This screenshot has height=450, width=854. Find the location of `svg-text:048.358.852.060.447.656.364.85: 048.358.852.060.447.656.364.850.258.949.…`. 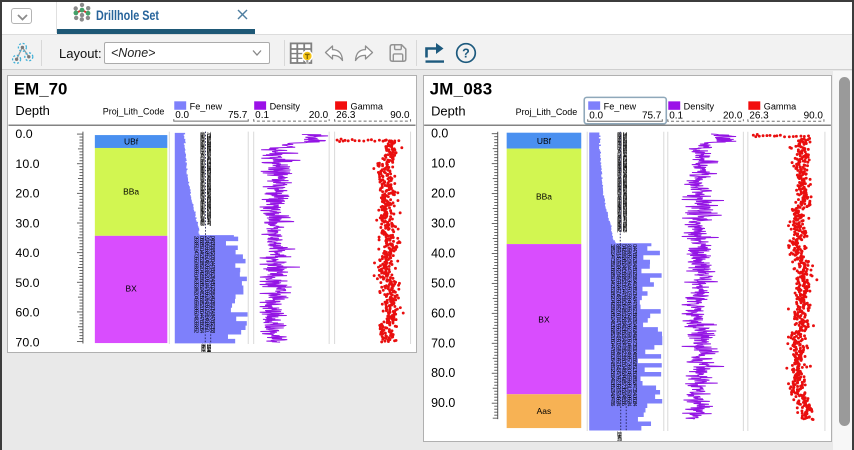

svg-text:048.358.852.060.447.656.364.85: 048.358.852.060.447.656.364.850.258.949.… is located at coordinates (212, 284).